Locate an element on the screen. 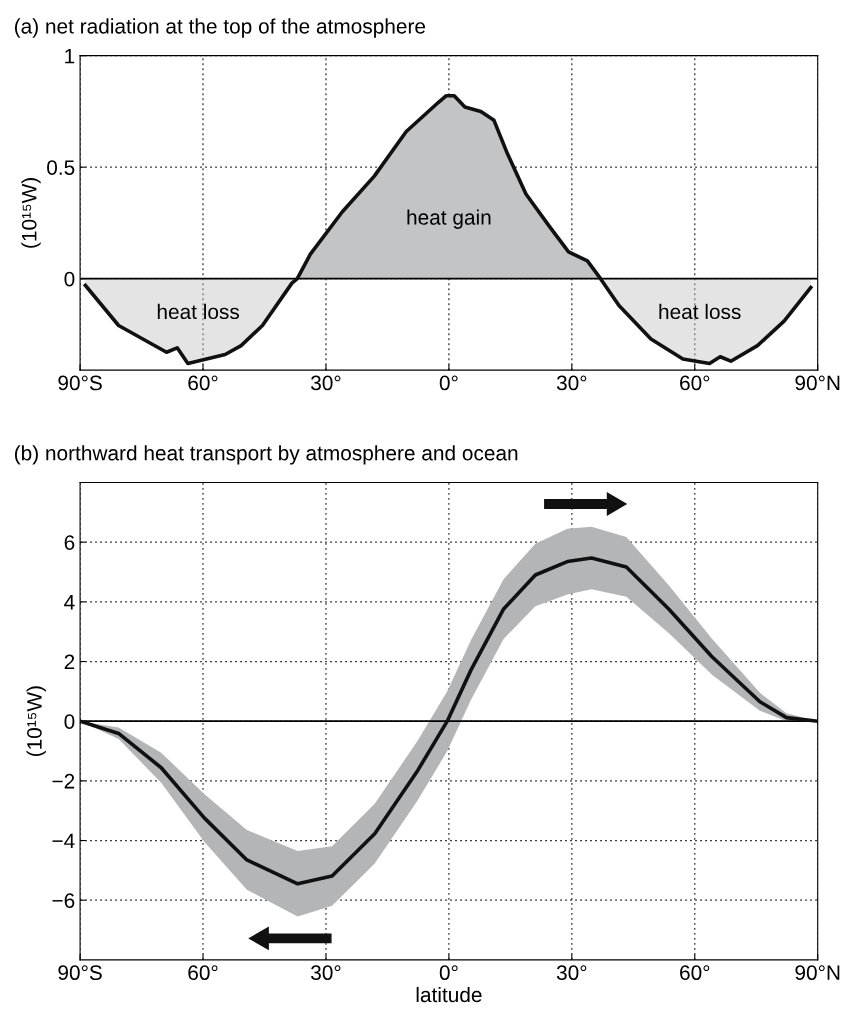 This screenshot has width=843, height=1031. y-tick-label: 0.5 is located at coordinates (61, 167).